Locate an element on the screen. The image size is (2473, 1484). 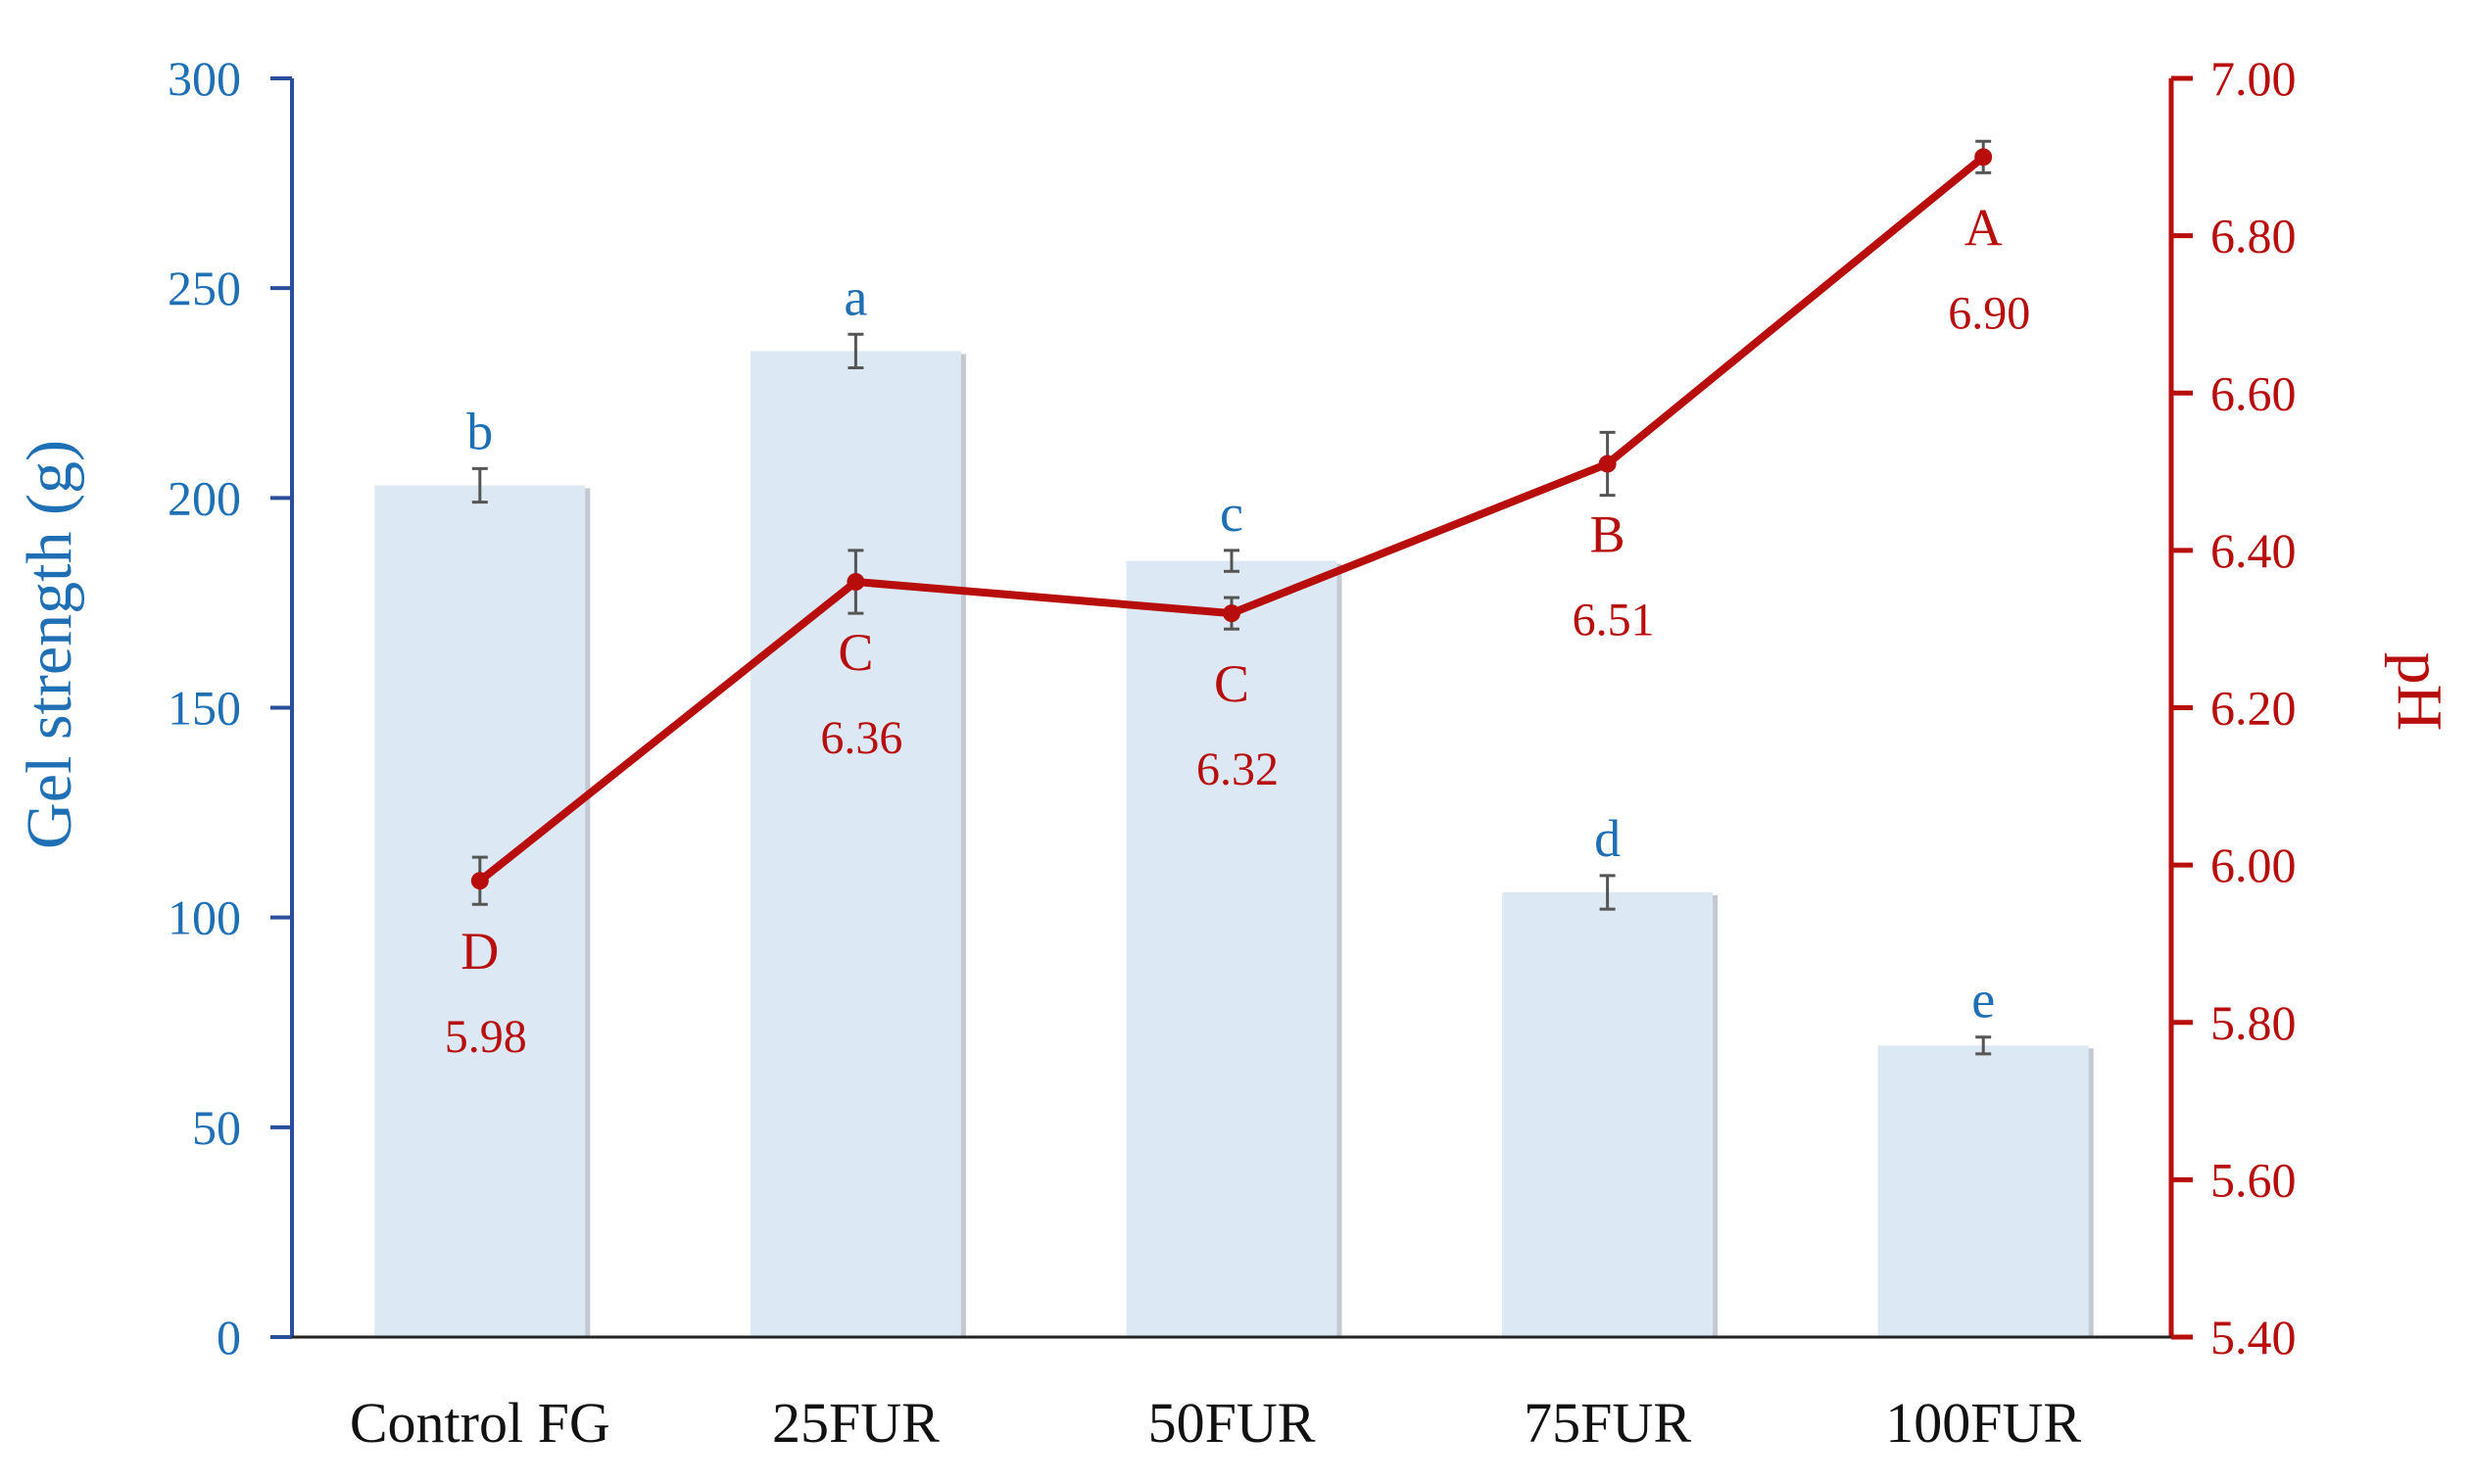
left-tick-label: 300 is located at coordinates (204, 78).